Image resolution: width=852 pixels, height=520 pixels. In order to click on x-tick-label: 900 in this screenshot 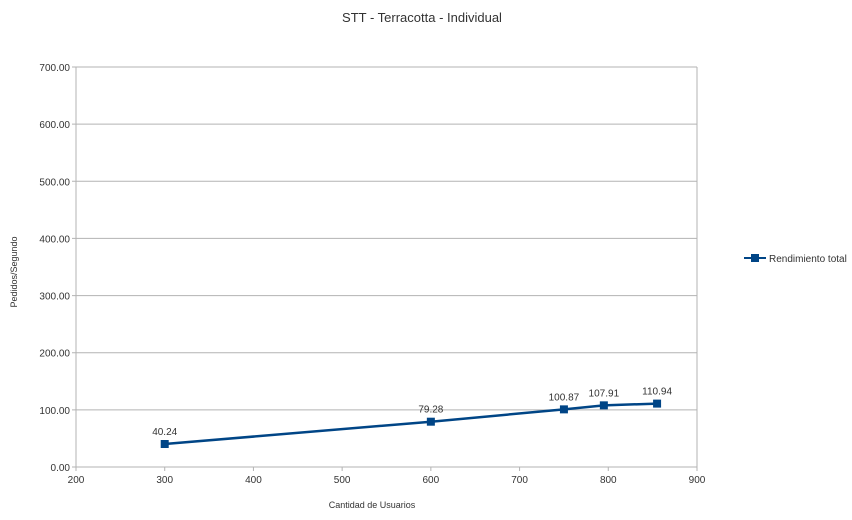, I will do `click(697, 480)`.